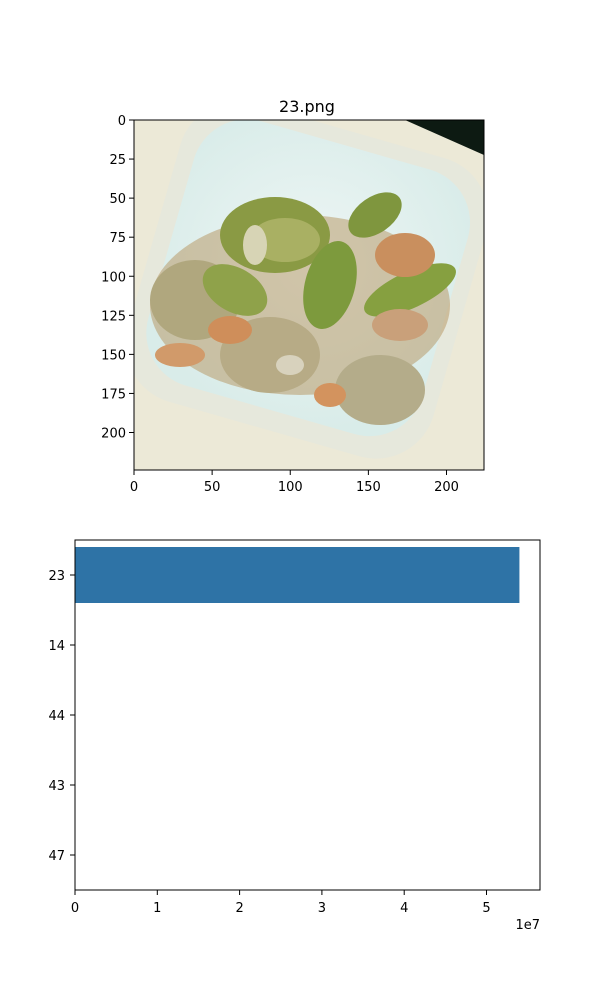 This screenshot has width=600, height=1004. Describe the element at coordinates (56, 646) in the screenshot. I see `bar-category-label: 14` at that location.